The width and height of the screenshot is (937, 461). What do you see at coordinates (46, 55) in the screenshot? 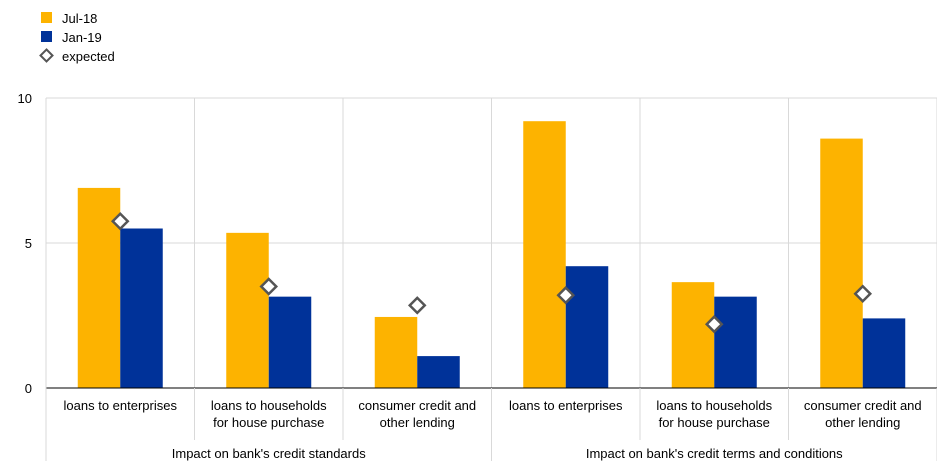
I see `legend-swatch-expected` at bounding box center [46, 55].